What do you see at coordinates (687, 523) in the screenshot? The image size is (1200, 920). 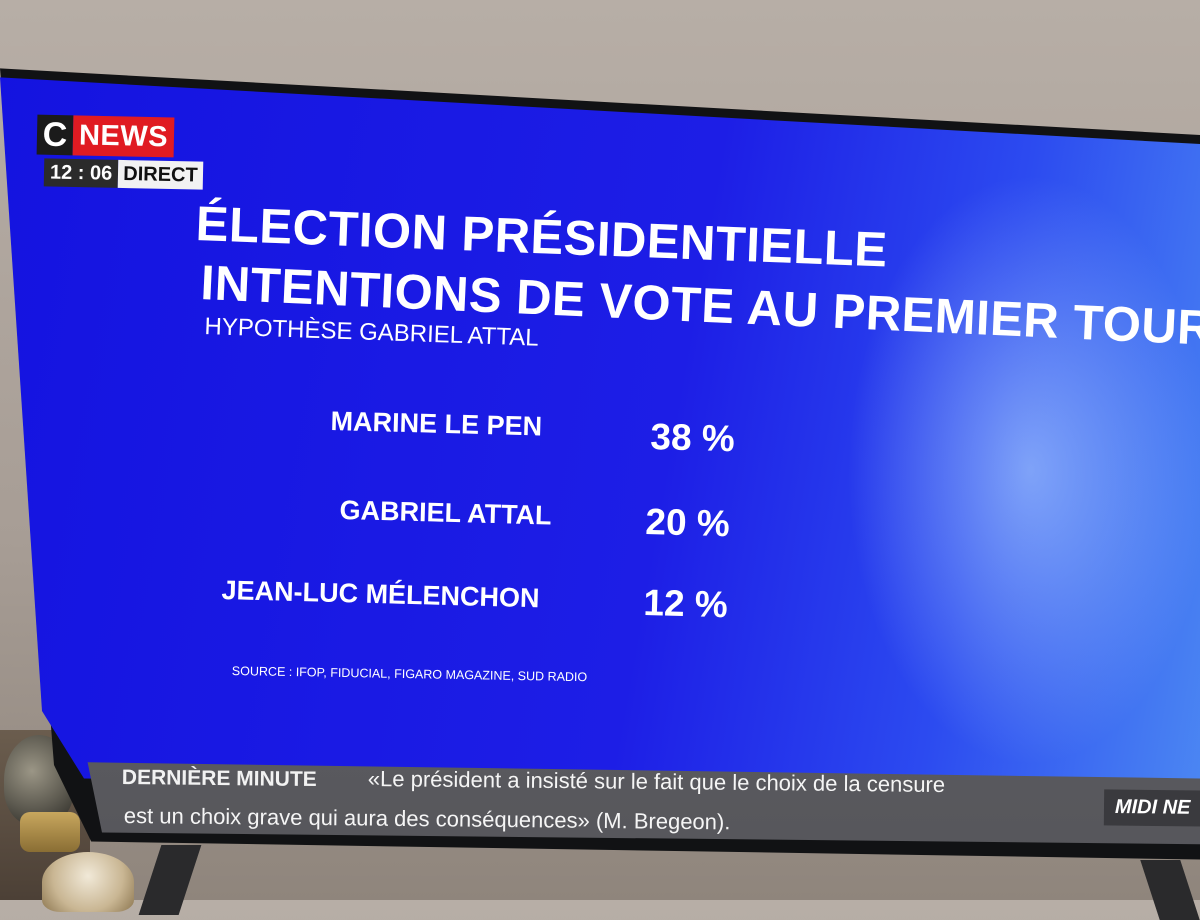 I see `candidate-percentage: 20 %` at bounding box center [687, 523].